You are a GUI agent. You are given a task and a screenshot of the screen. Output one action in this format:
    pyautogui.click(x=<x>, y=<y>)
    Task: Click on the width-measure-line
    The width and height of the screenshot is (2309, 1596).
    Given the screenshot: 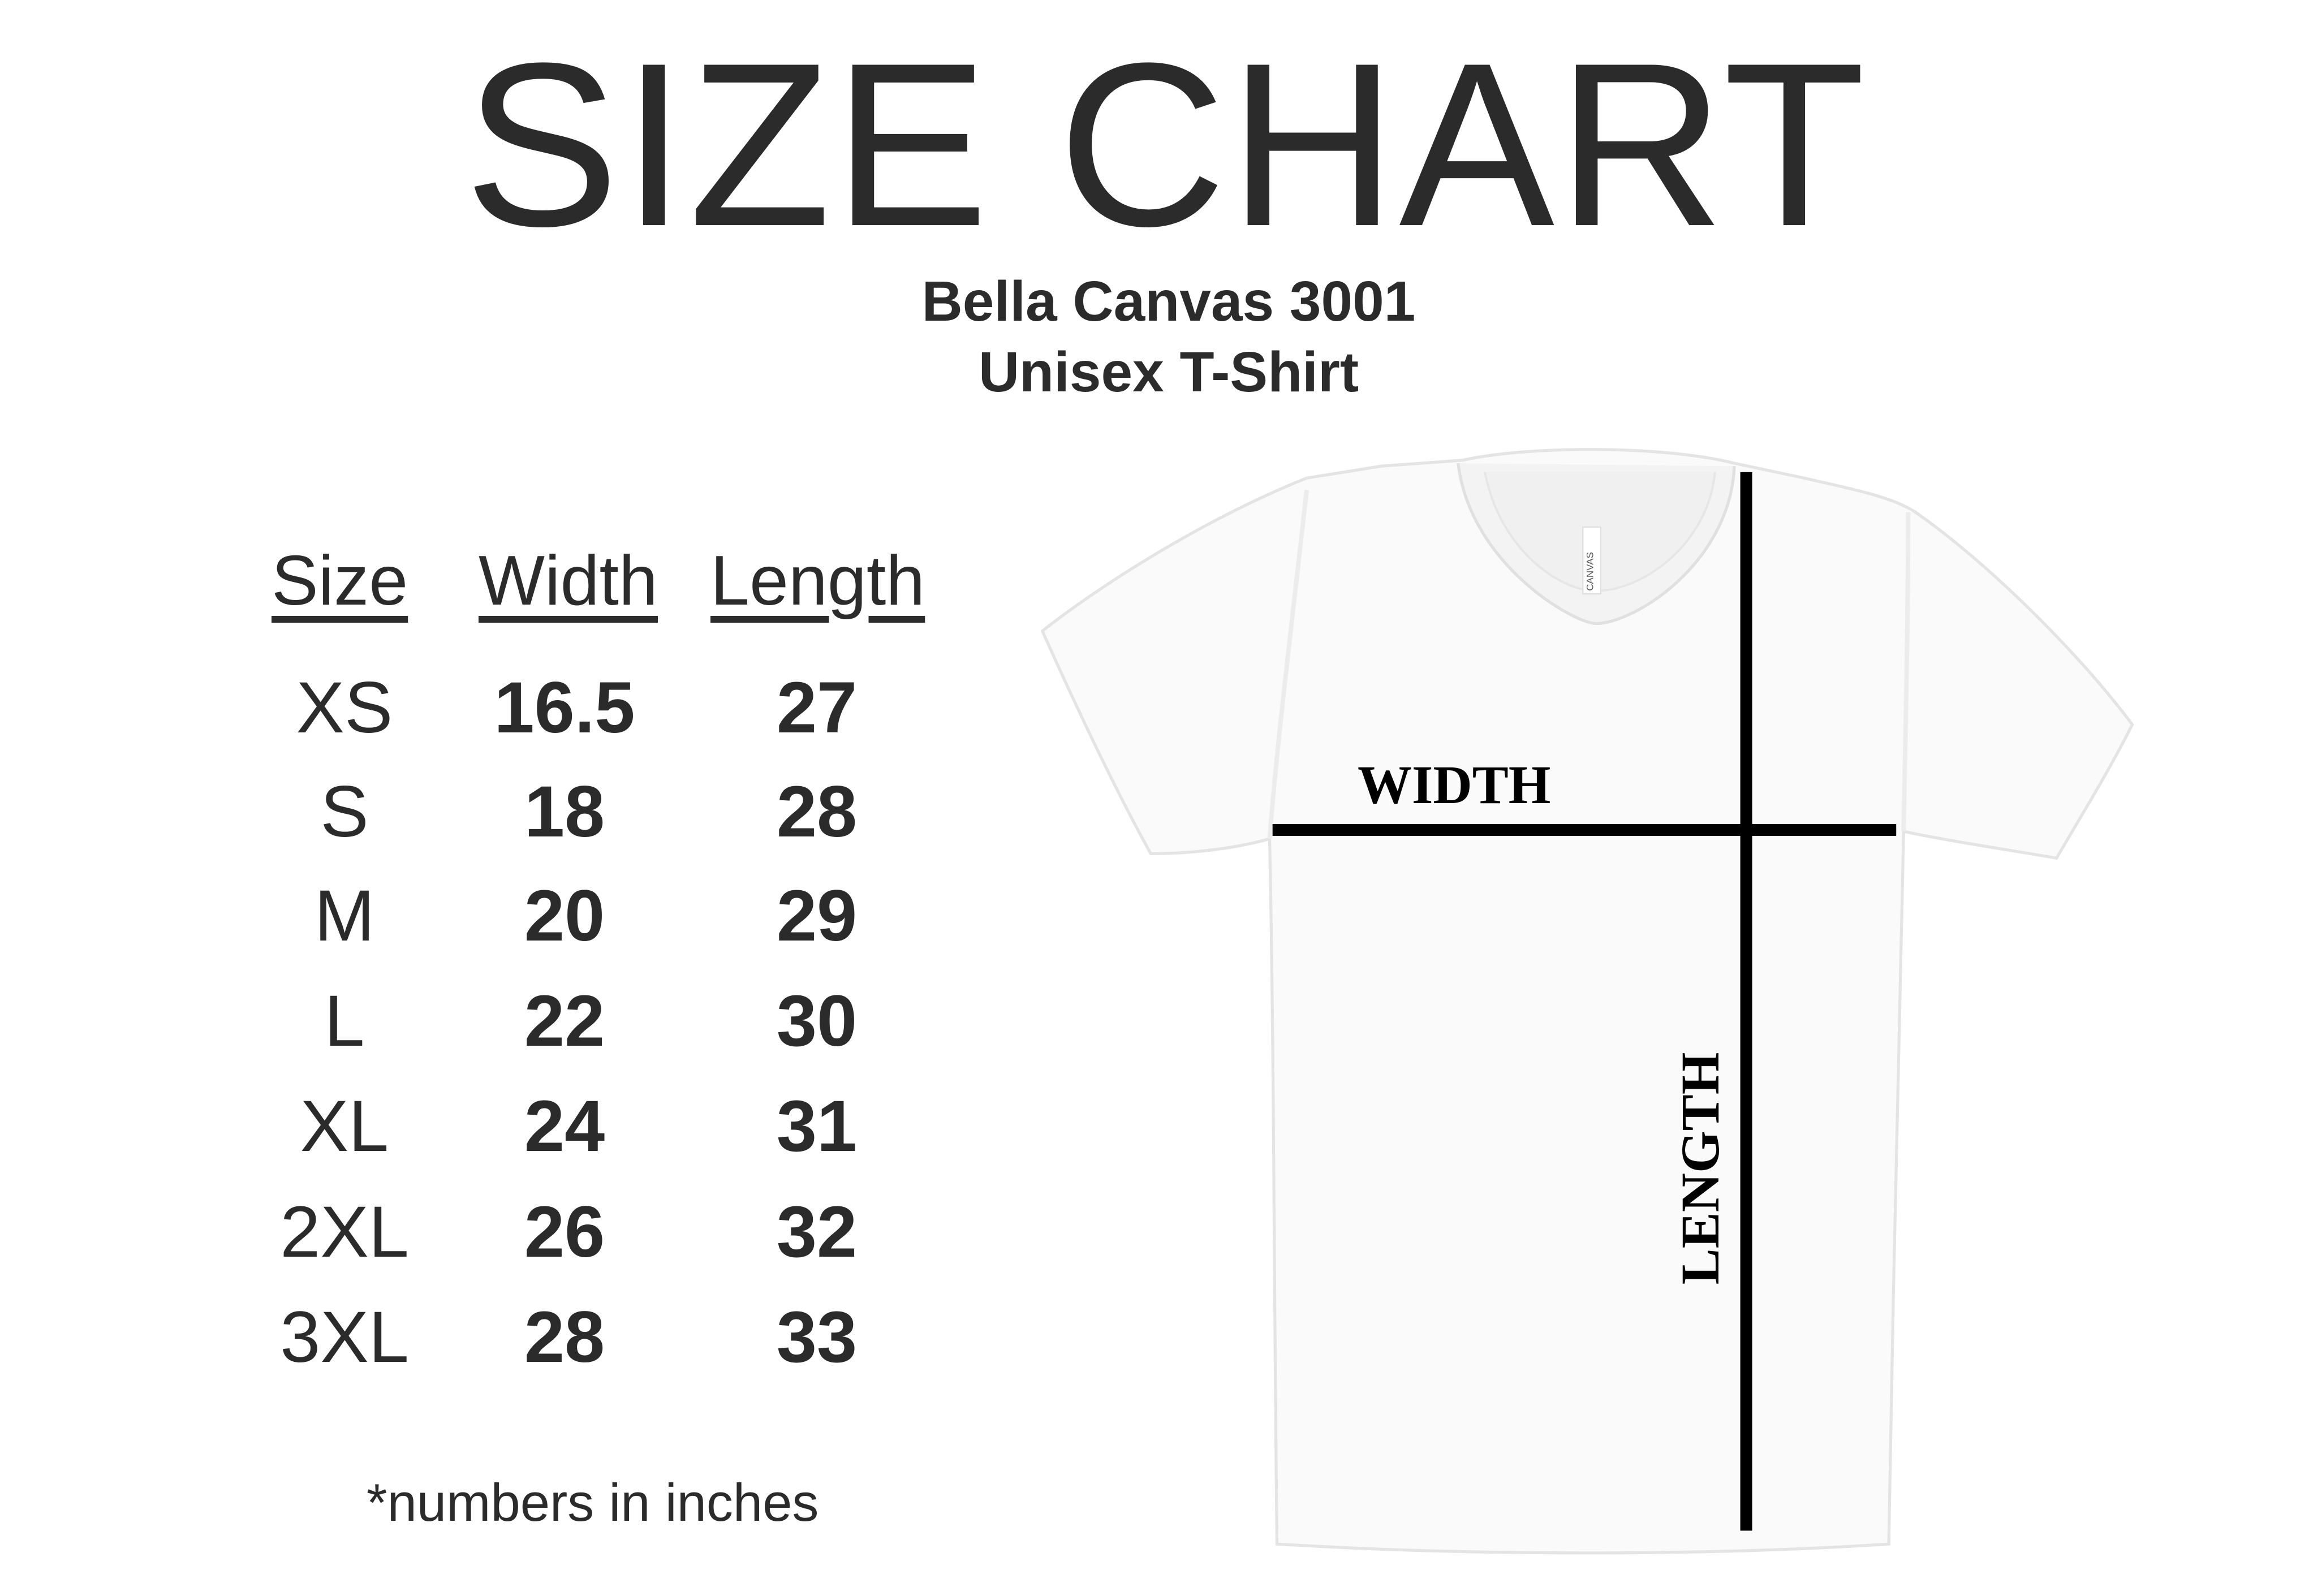 What is the action you would take?
    pyautogui.click(x=1584, y=830)
    